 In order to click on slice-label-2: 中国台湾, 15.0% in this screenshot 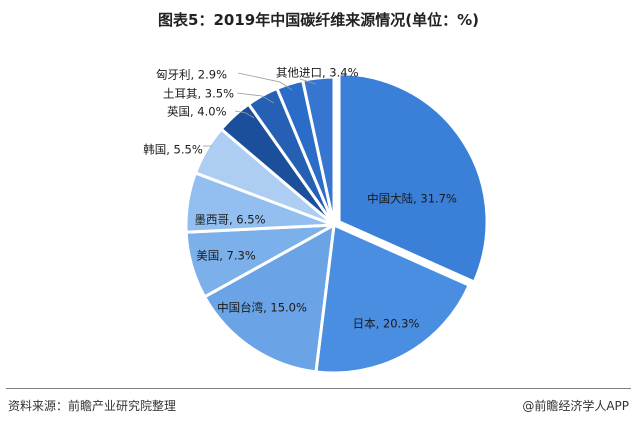, I will do `click(262, 308)`.